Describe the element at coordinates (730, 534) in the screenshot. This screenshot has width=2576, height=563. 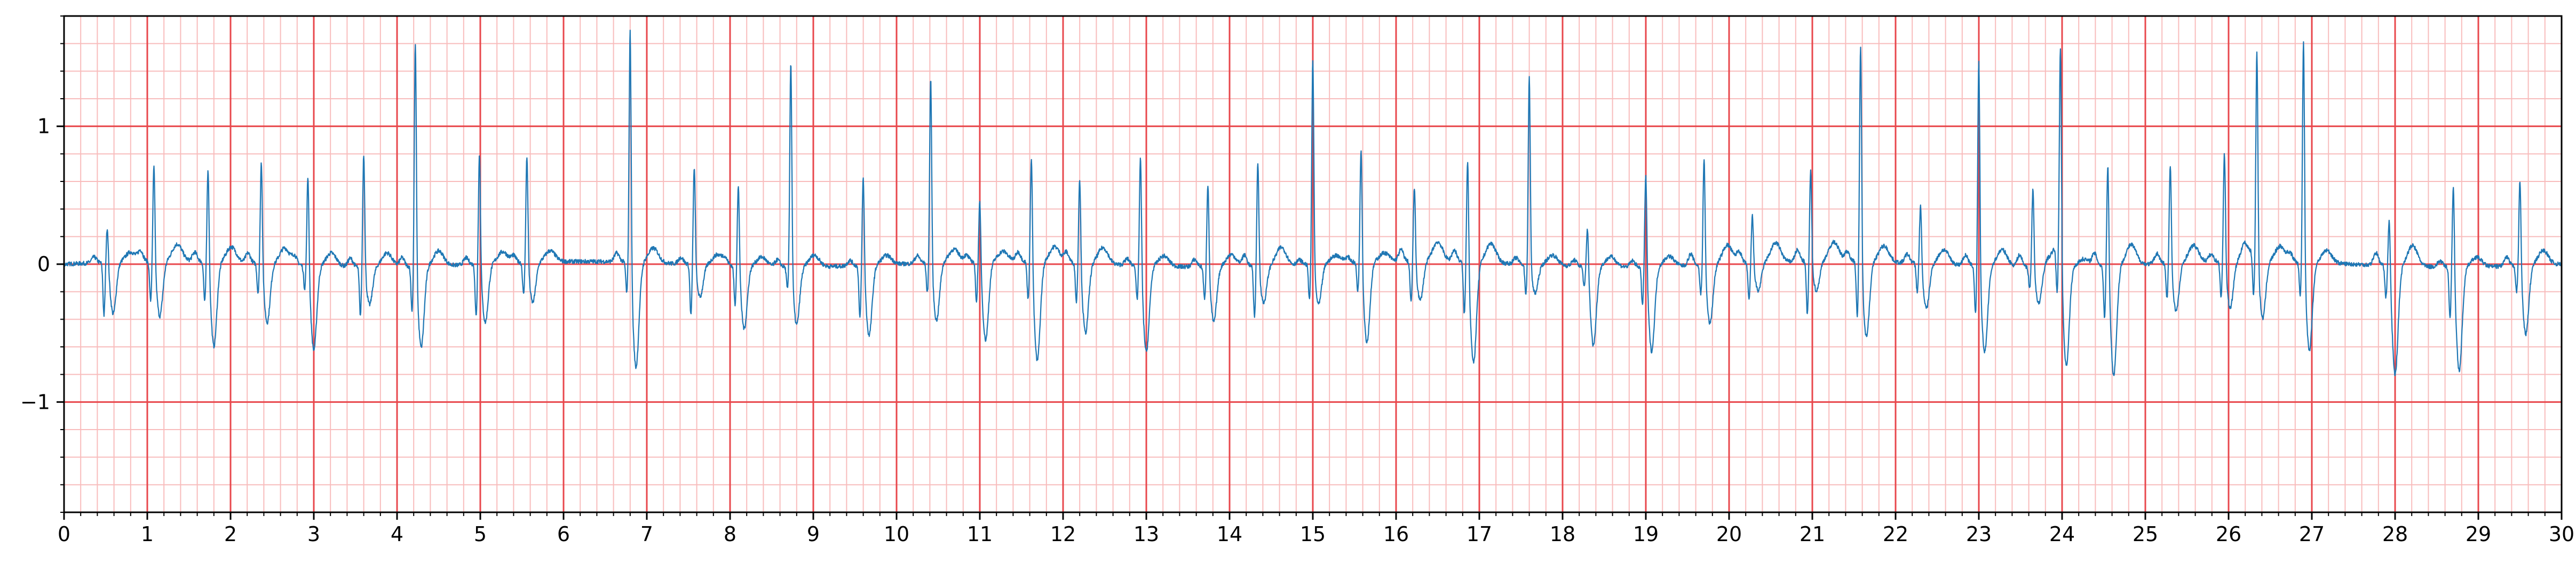
I see `x-tick-label: 8` at that location.